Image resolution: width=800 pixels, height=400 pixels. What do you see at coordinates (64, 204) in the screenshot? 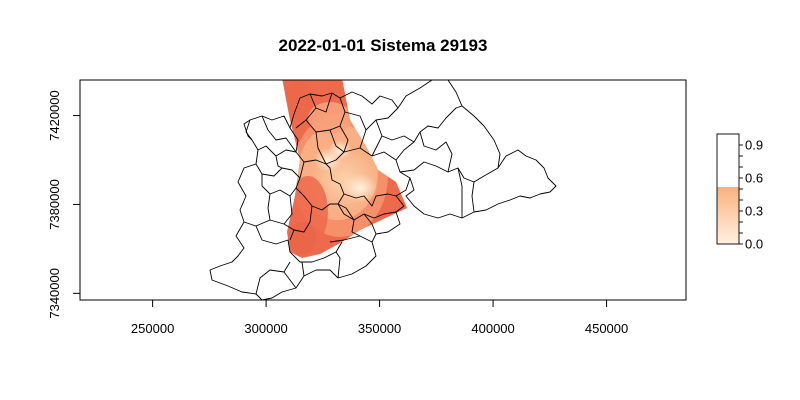
I see `y-axis: 7340000 7380000 7420000` at bounding box center [64, 204].